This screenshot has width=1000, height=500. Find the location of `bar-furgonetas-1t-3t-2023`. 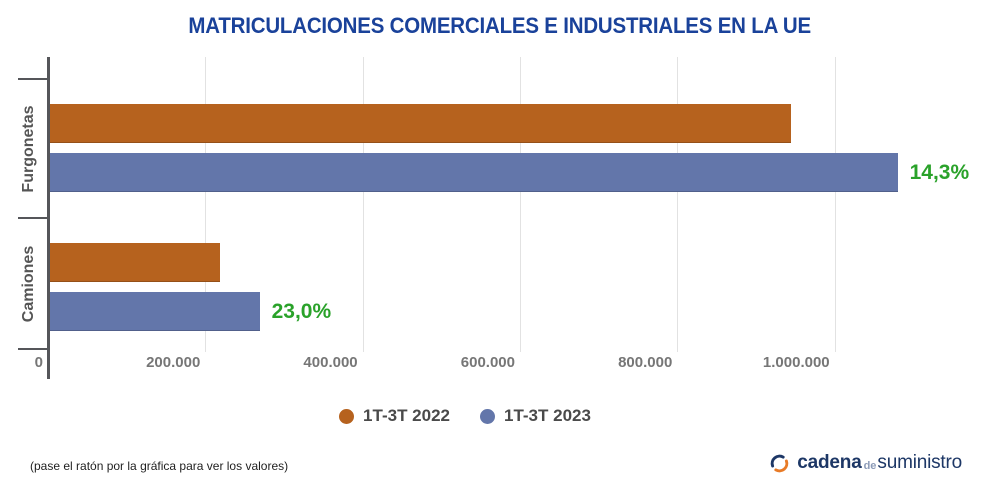

bar-furgonetas-1t-3t-2023 is located at coordinates (473, 172).